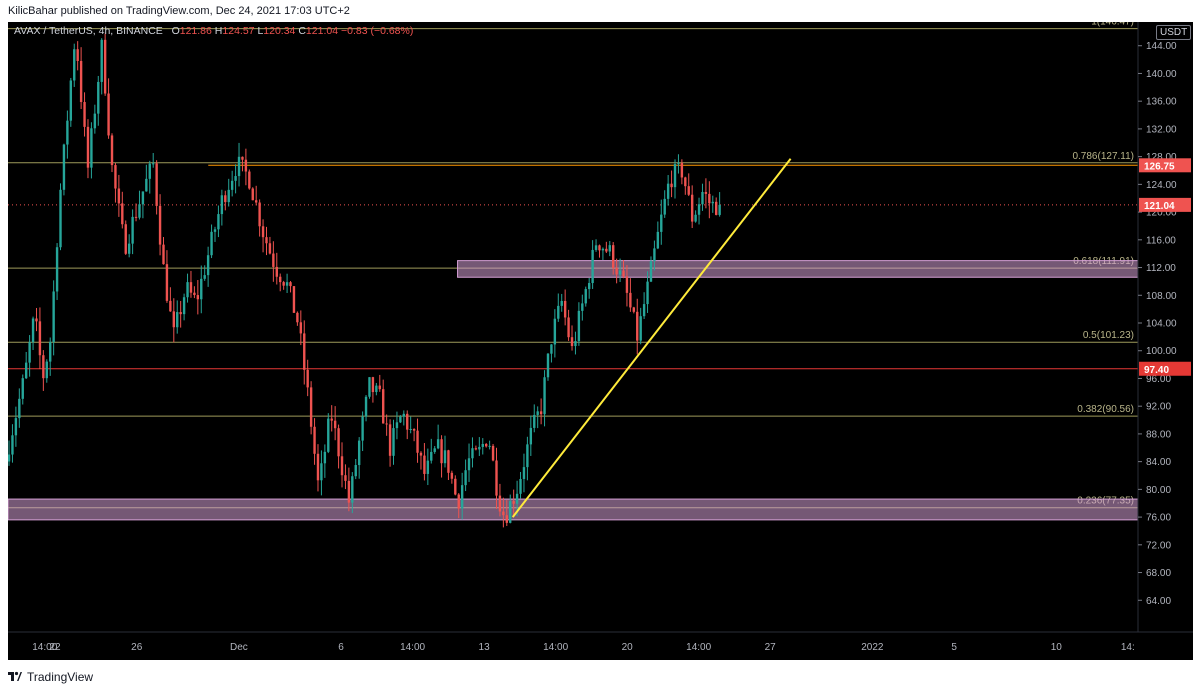  I want to click on time-tick-label: 22, so click(55, 647).